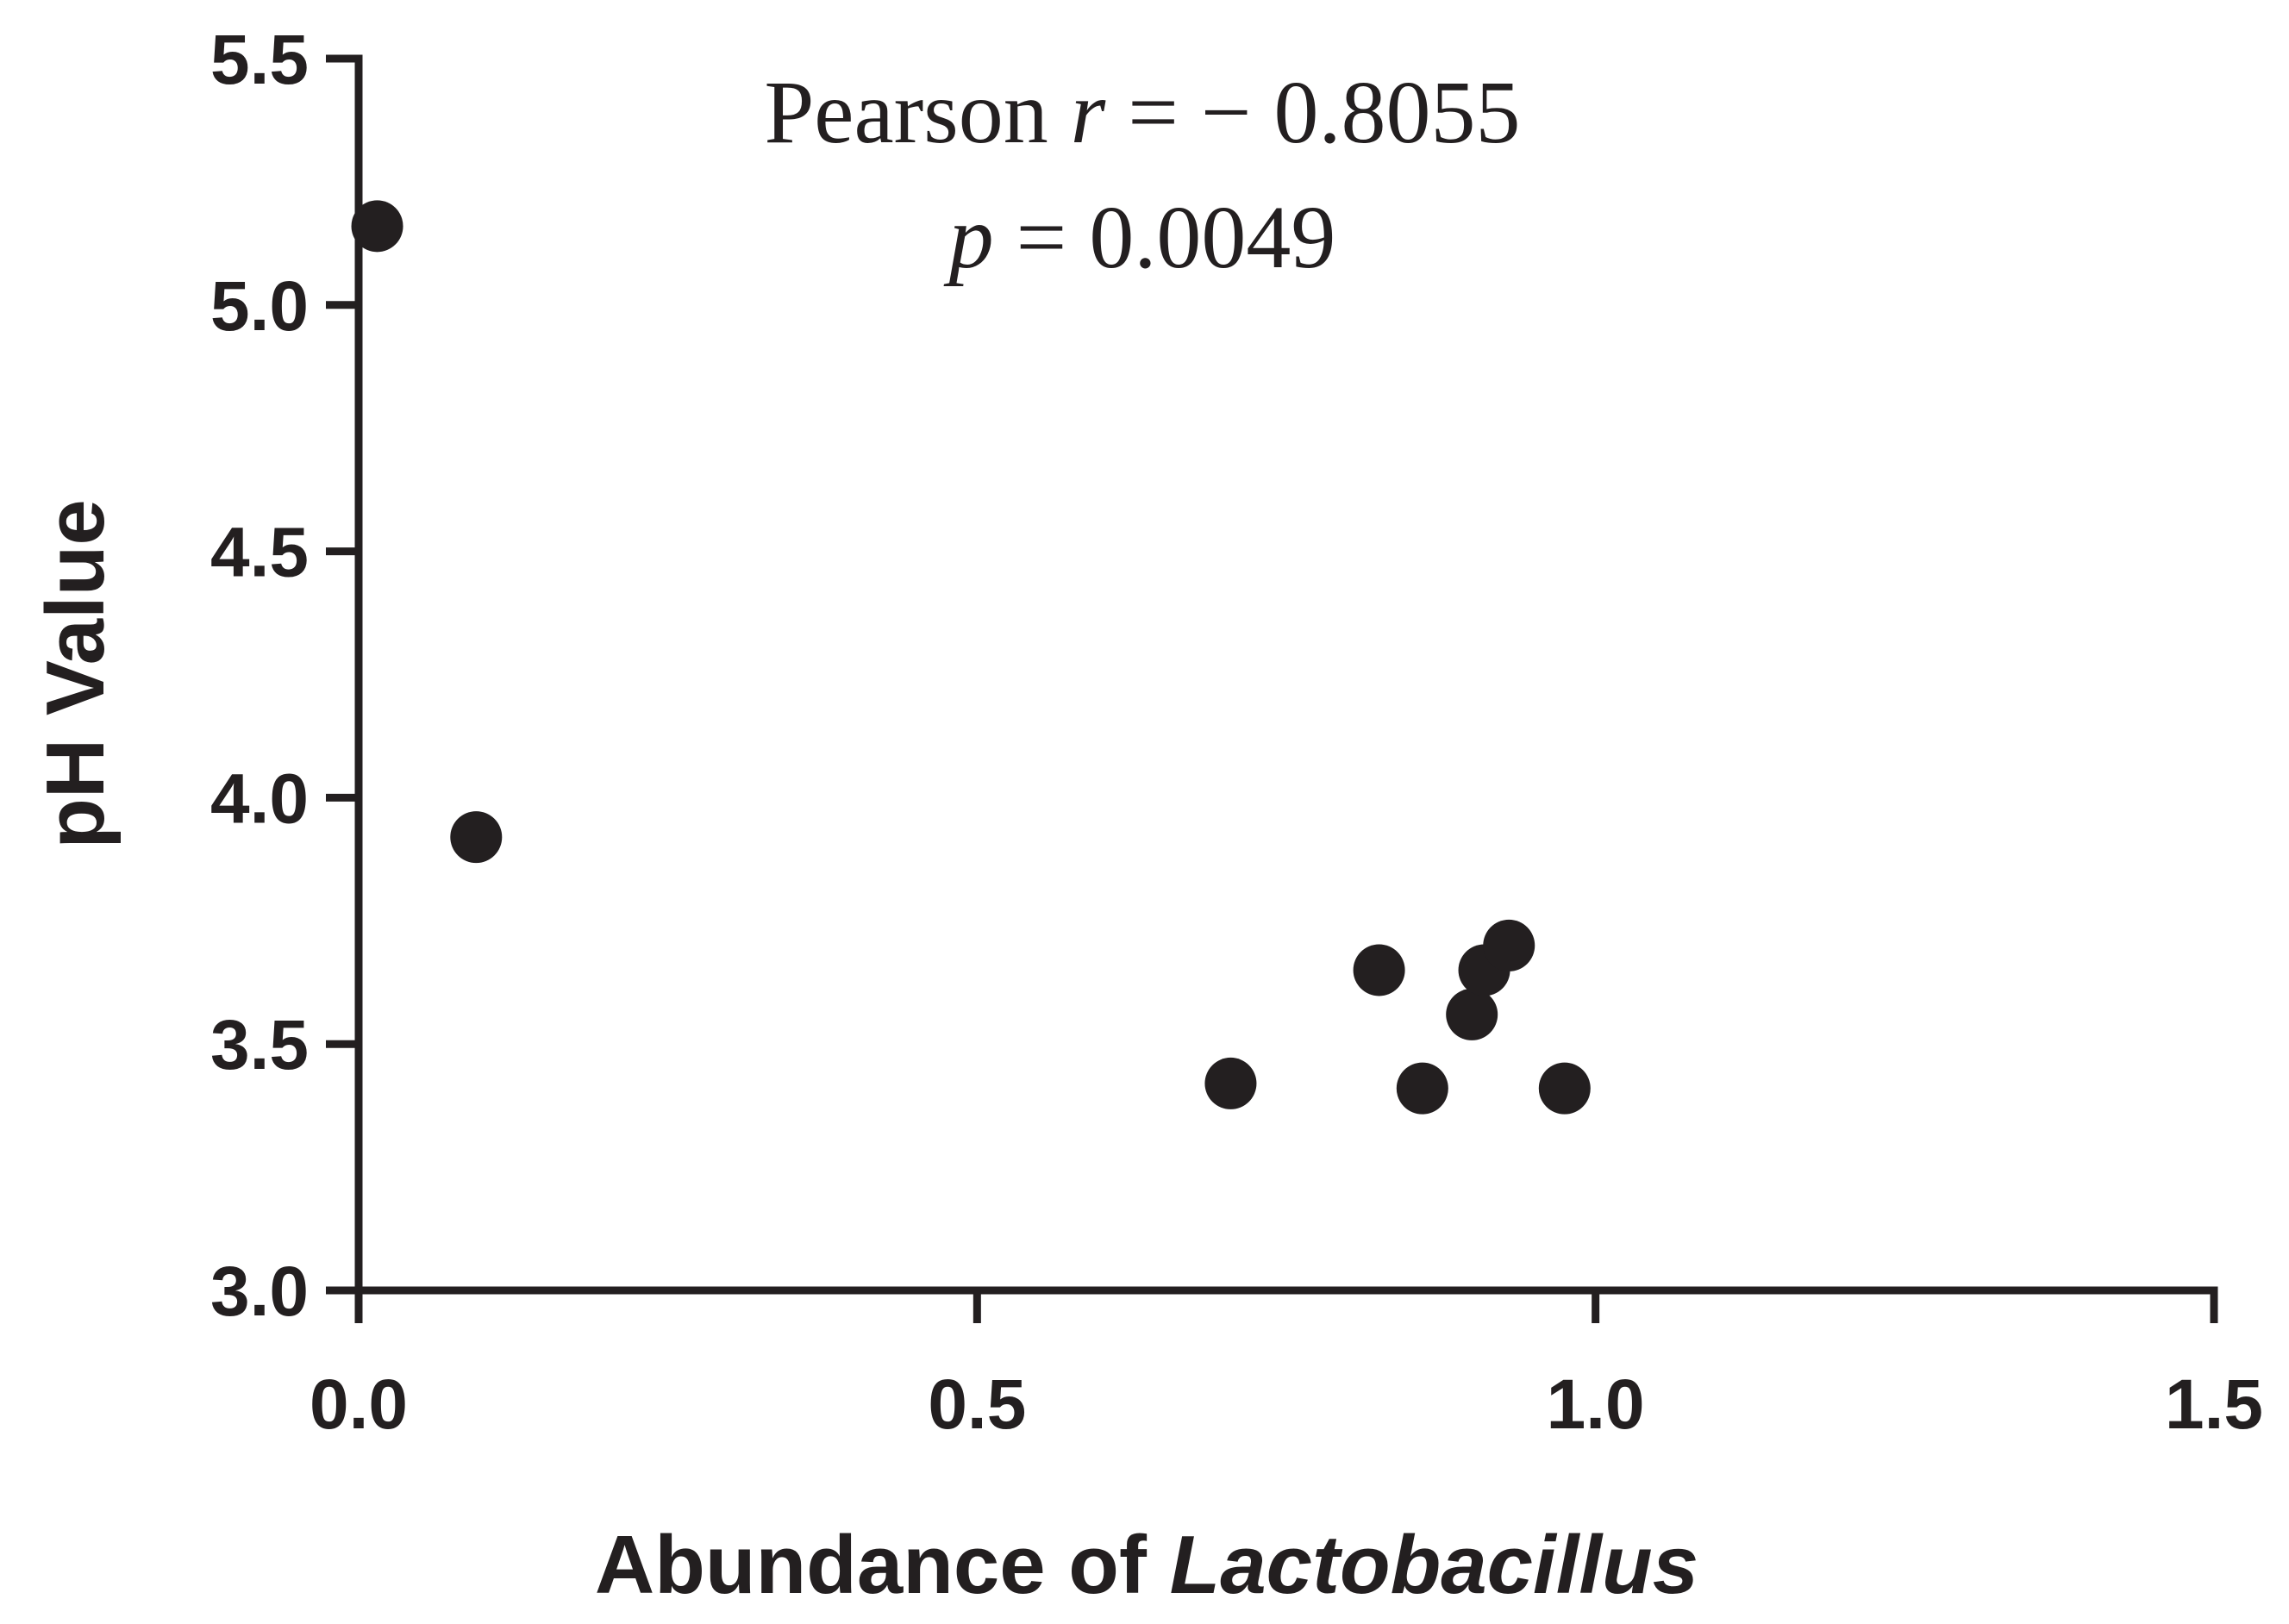  What do you see at coordinates (1434, 1565) in the screenshot?
I see `x-axis-title-italic: Lactobacillus` at bounding box center [1434, 1565].